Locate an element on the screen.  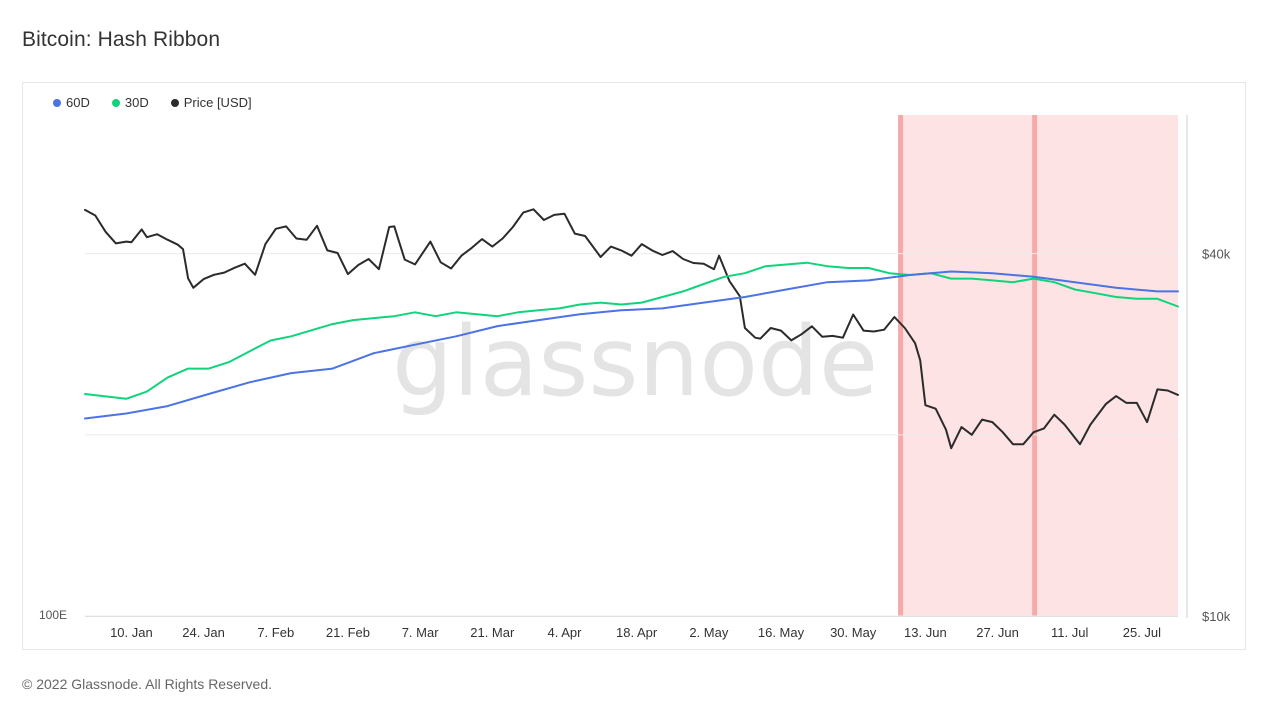
x-tick-label: 2. May is located at coordinates (709, 632).